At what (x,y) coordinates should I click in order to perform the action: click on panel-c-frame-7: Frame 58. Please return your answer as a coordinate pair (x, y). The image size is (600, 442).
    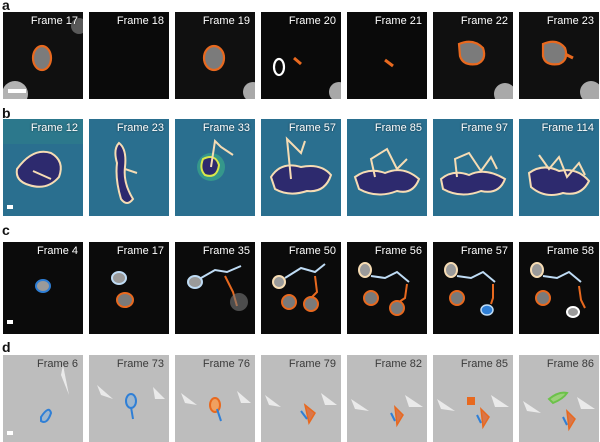
    Looking at the image, I should click on (559, 288).